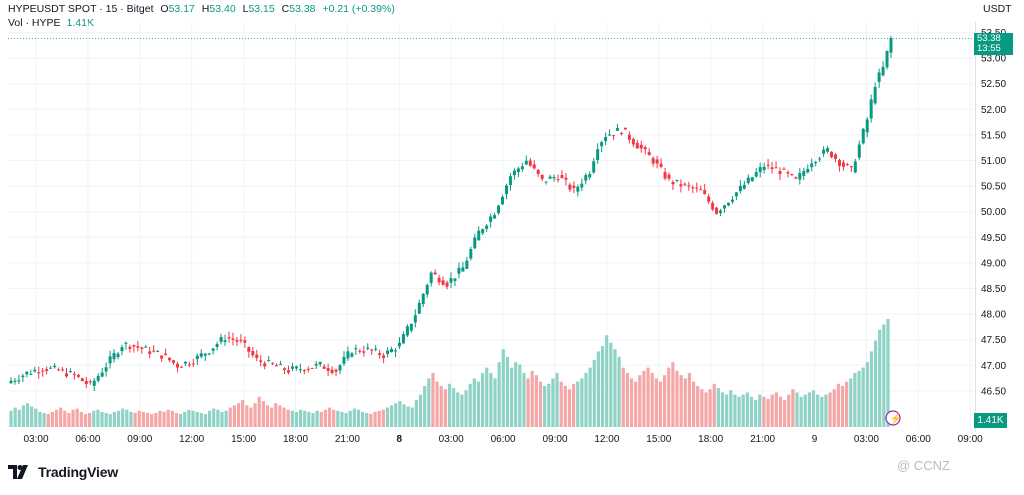  I want to click on open-label: O, so click(164, 9).